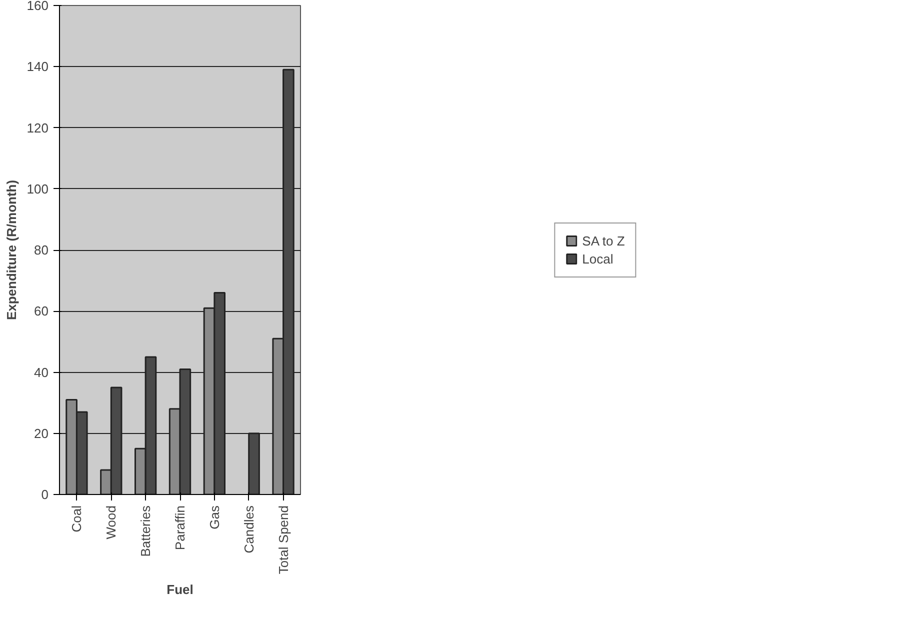 This screenshot has height=617, width=903. I want to click on y-tick-label: 120, so click(37, 128).